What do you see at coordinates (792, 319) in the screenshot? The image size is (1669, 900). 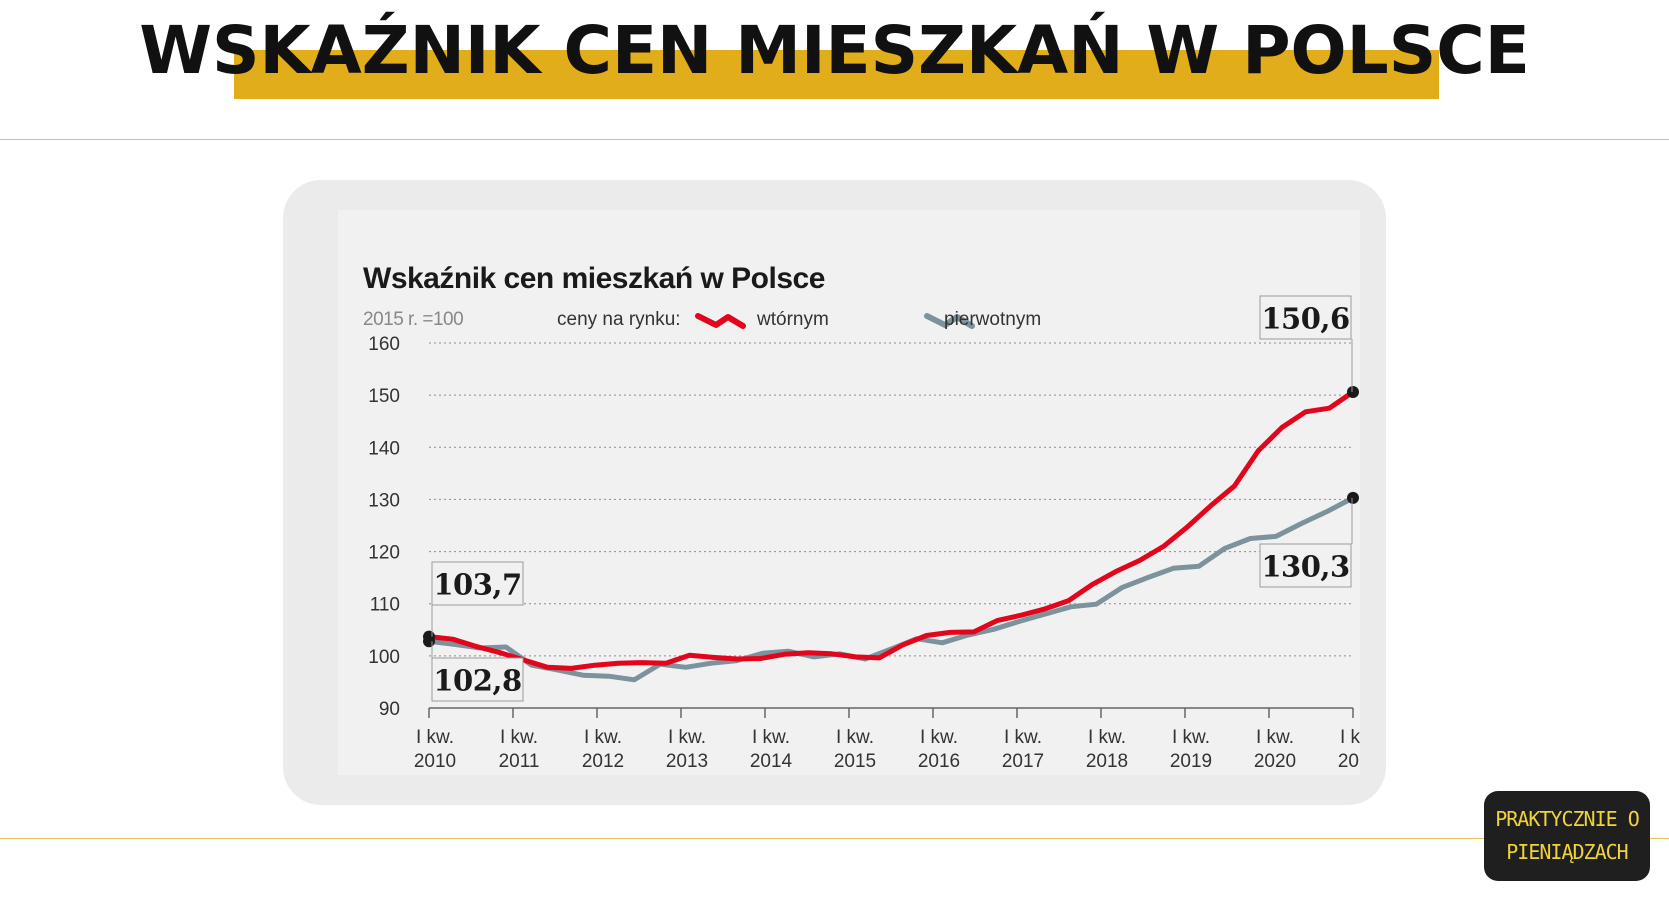 I see `legend-label-wtorny: wtórnym` at bounding box center [792, 319].